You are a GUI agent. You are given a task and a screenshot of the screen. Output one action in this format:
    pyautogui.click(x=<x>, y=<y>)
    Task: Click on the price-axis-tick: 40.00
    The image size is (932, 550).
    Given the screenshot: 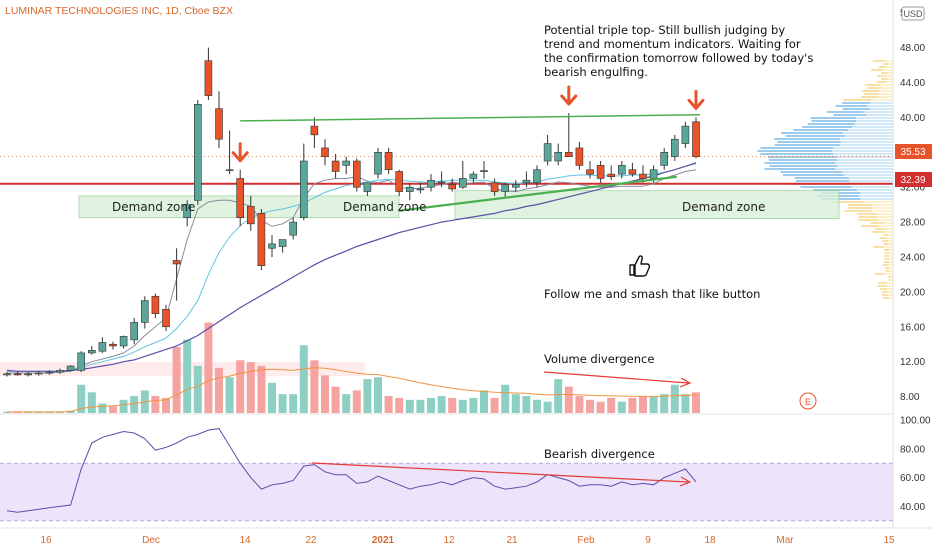 What is the action you would take?
    pyautogui.click(x=912, y=118)
    